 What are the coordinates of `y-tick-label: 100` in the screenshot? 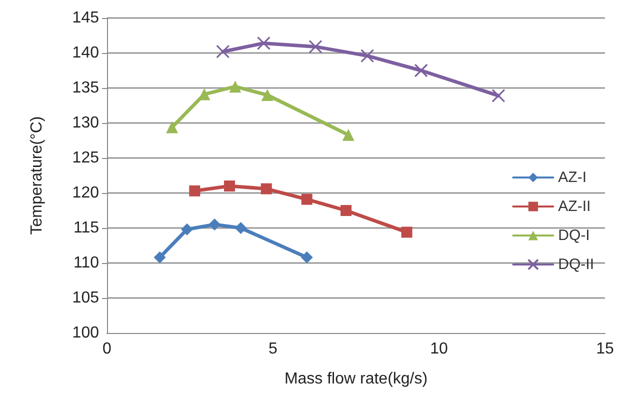 It's located at (86, 333).